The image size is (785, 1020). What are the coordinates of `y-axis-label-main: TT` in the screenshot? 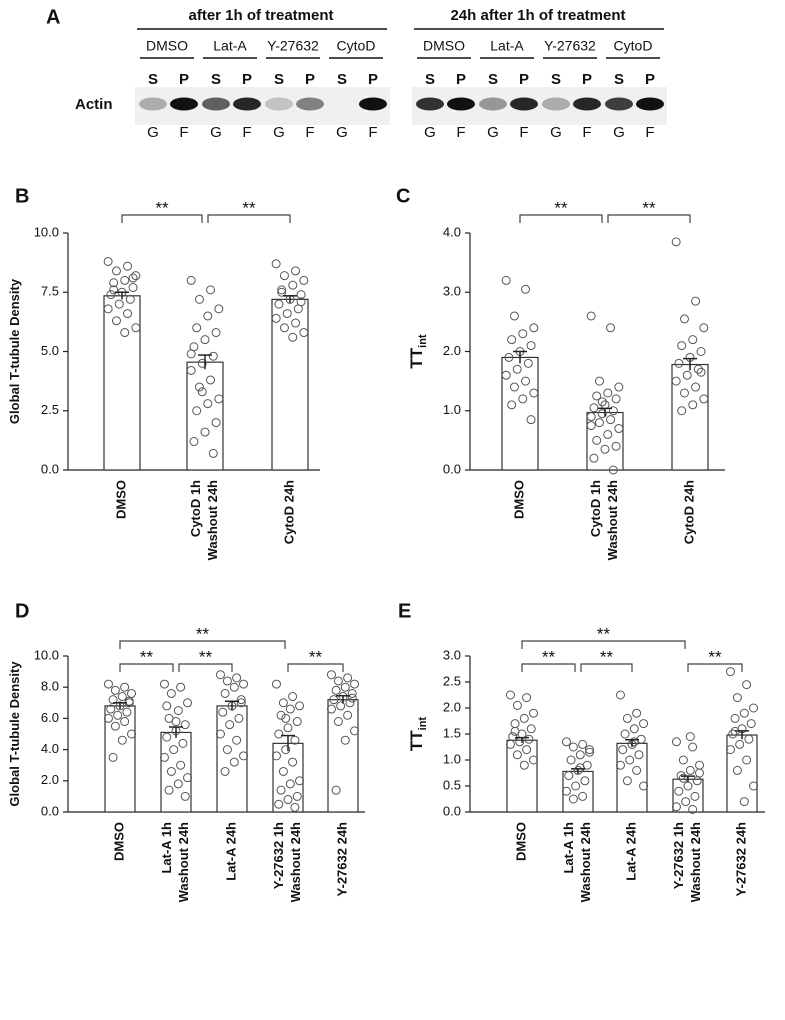 It's located at (416, 740).